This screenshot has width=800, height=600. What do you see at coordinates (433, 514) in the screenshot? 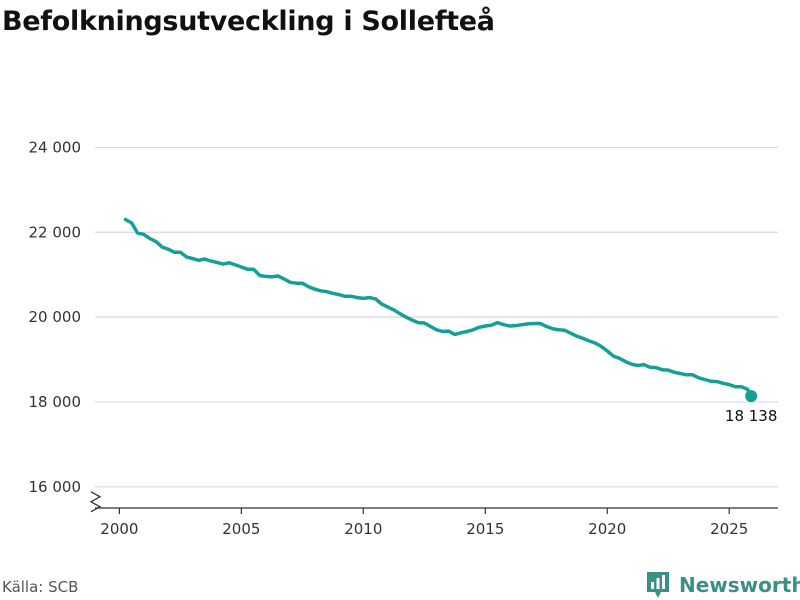
I see `x-axis: 2000 2005 2010 2015 2020 2025` at bounding box center [433, 514].